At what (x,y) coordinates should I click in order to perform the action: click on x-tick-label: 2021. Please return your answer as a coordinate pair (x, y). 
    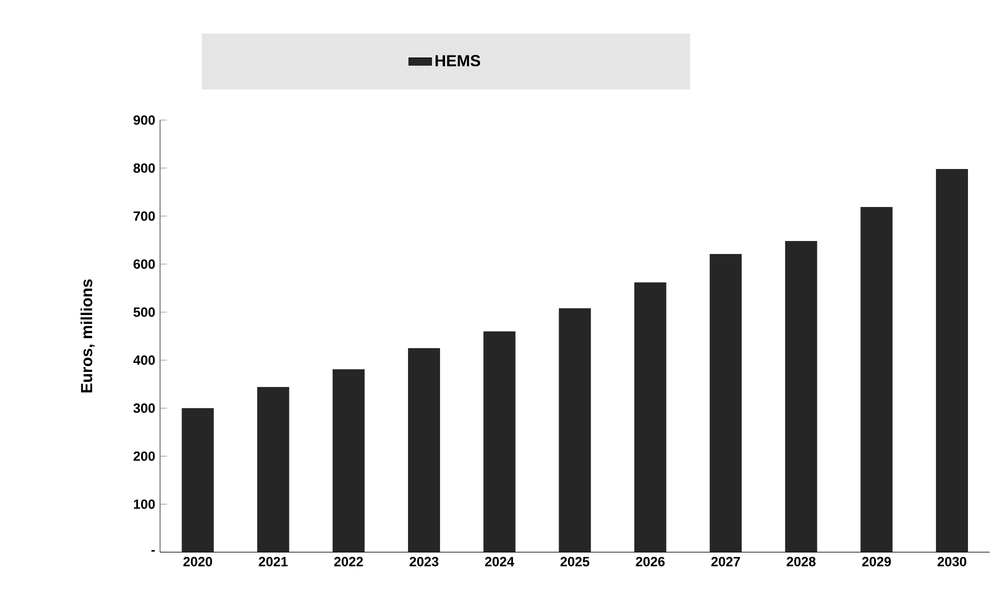
    Looking at the image, I should click on (273, 562).